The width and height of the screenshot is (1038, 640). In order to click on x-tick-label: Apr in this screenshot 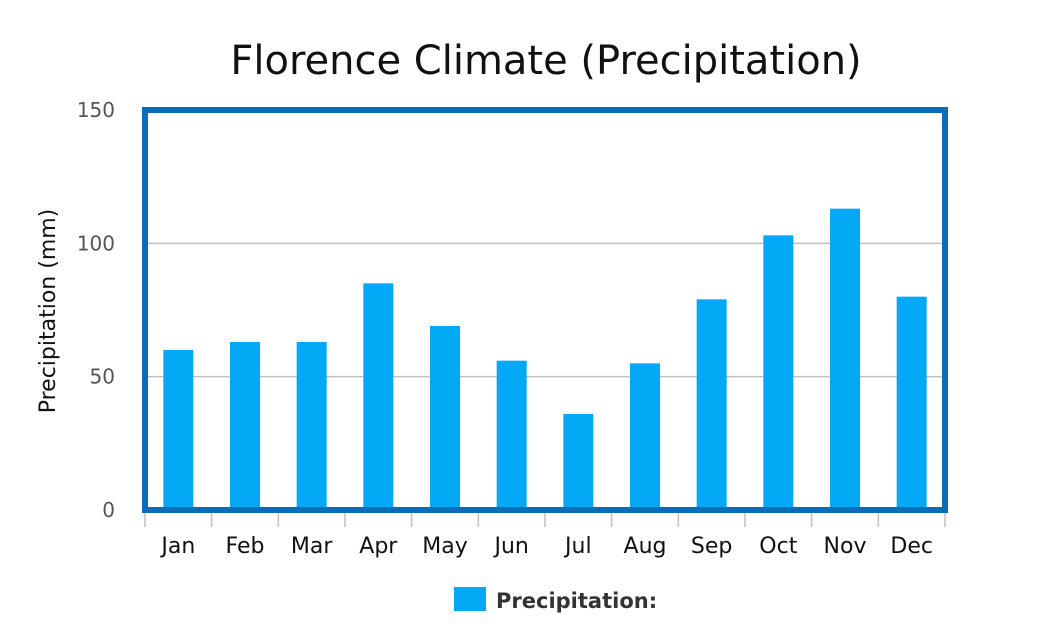, I will do `click(378, 546)`.